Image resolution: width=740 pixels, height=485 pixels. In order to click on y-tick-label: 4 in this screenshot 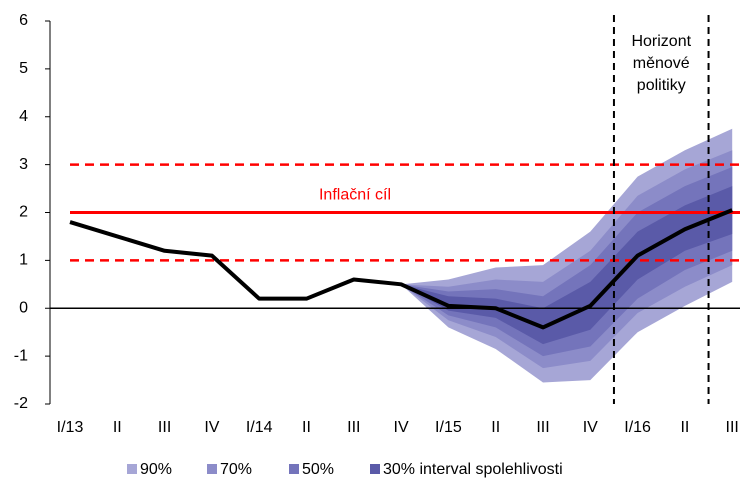, I will do `click(23, 116)`.